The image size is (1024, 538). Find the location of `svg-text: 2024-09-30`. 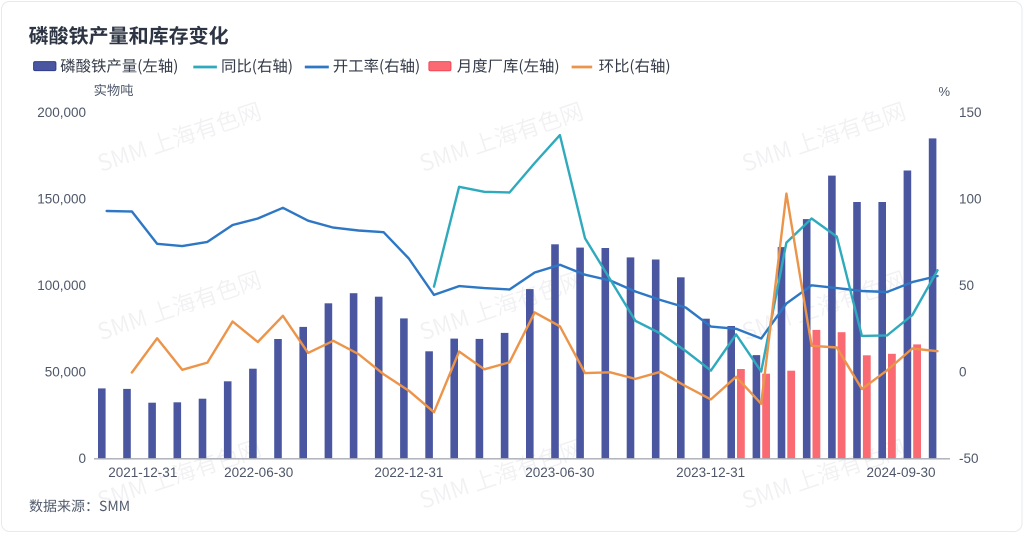

svg-text: 2024-09-30 is located at coordinates (900, 472).